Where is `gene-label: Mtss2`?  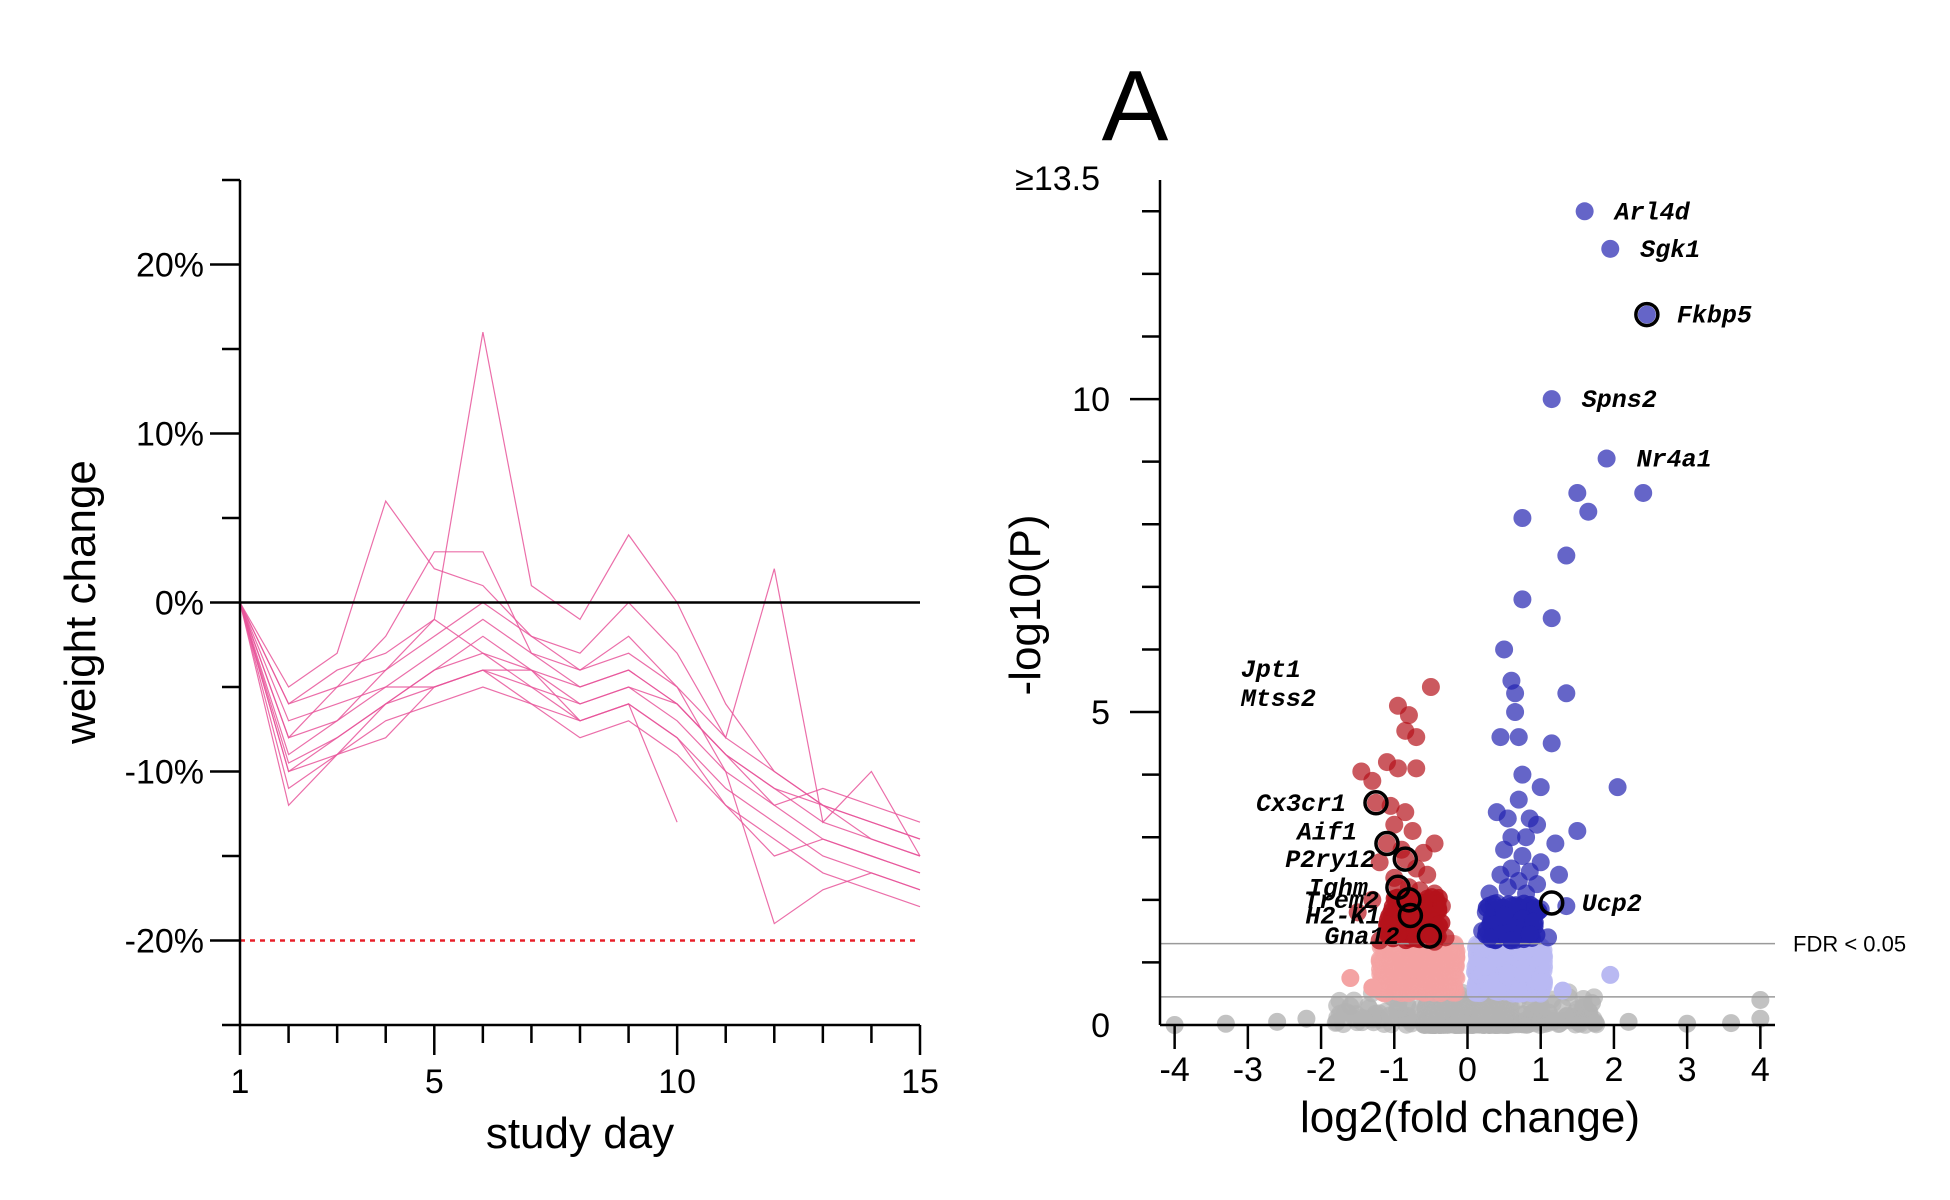
gene-label: Mtss2 is located at coordinates (1278, 699).